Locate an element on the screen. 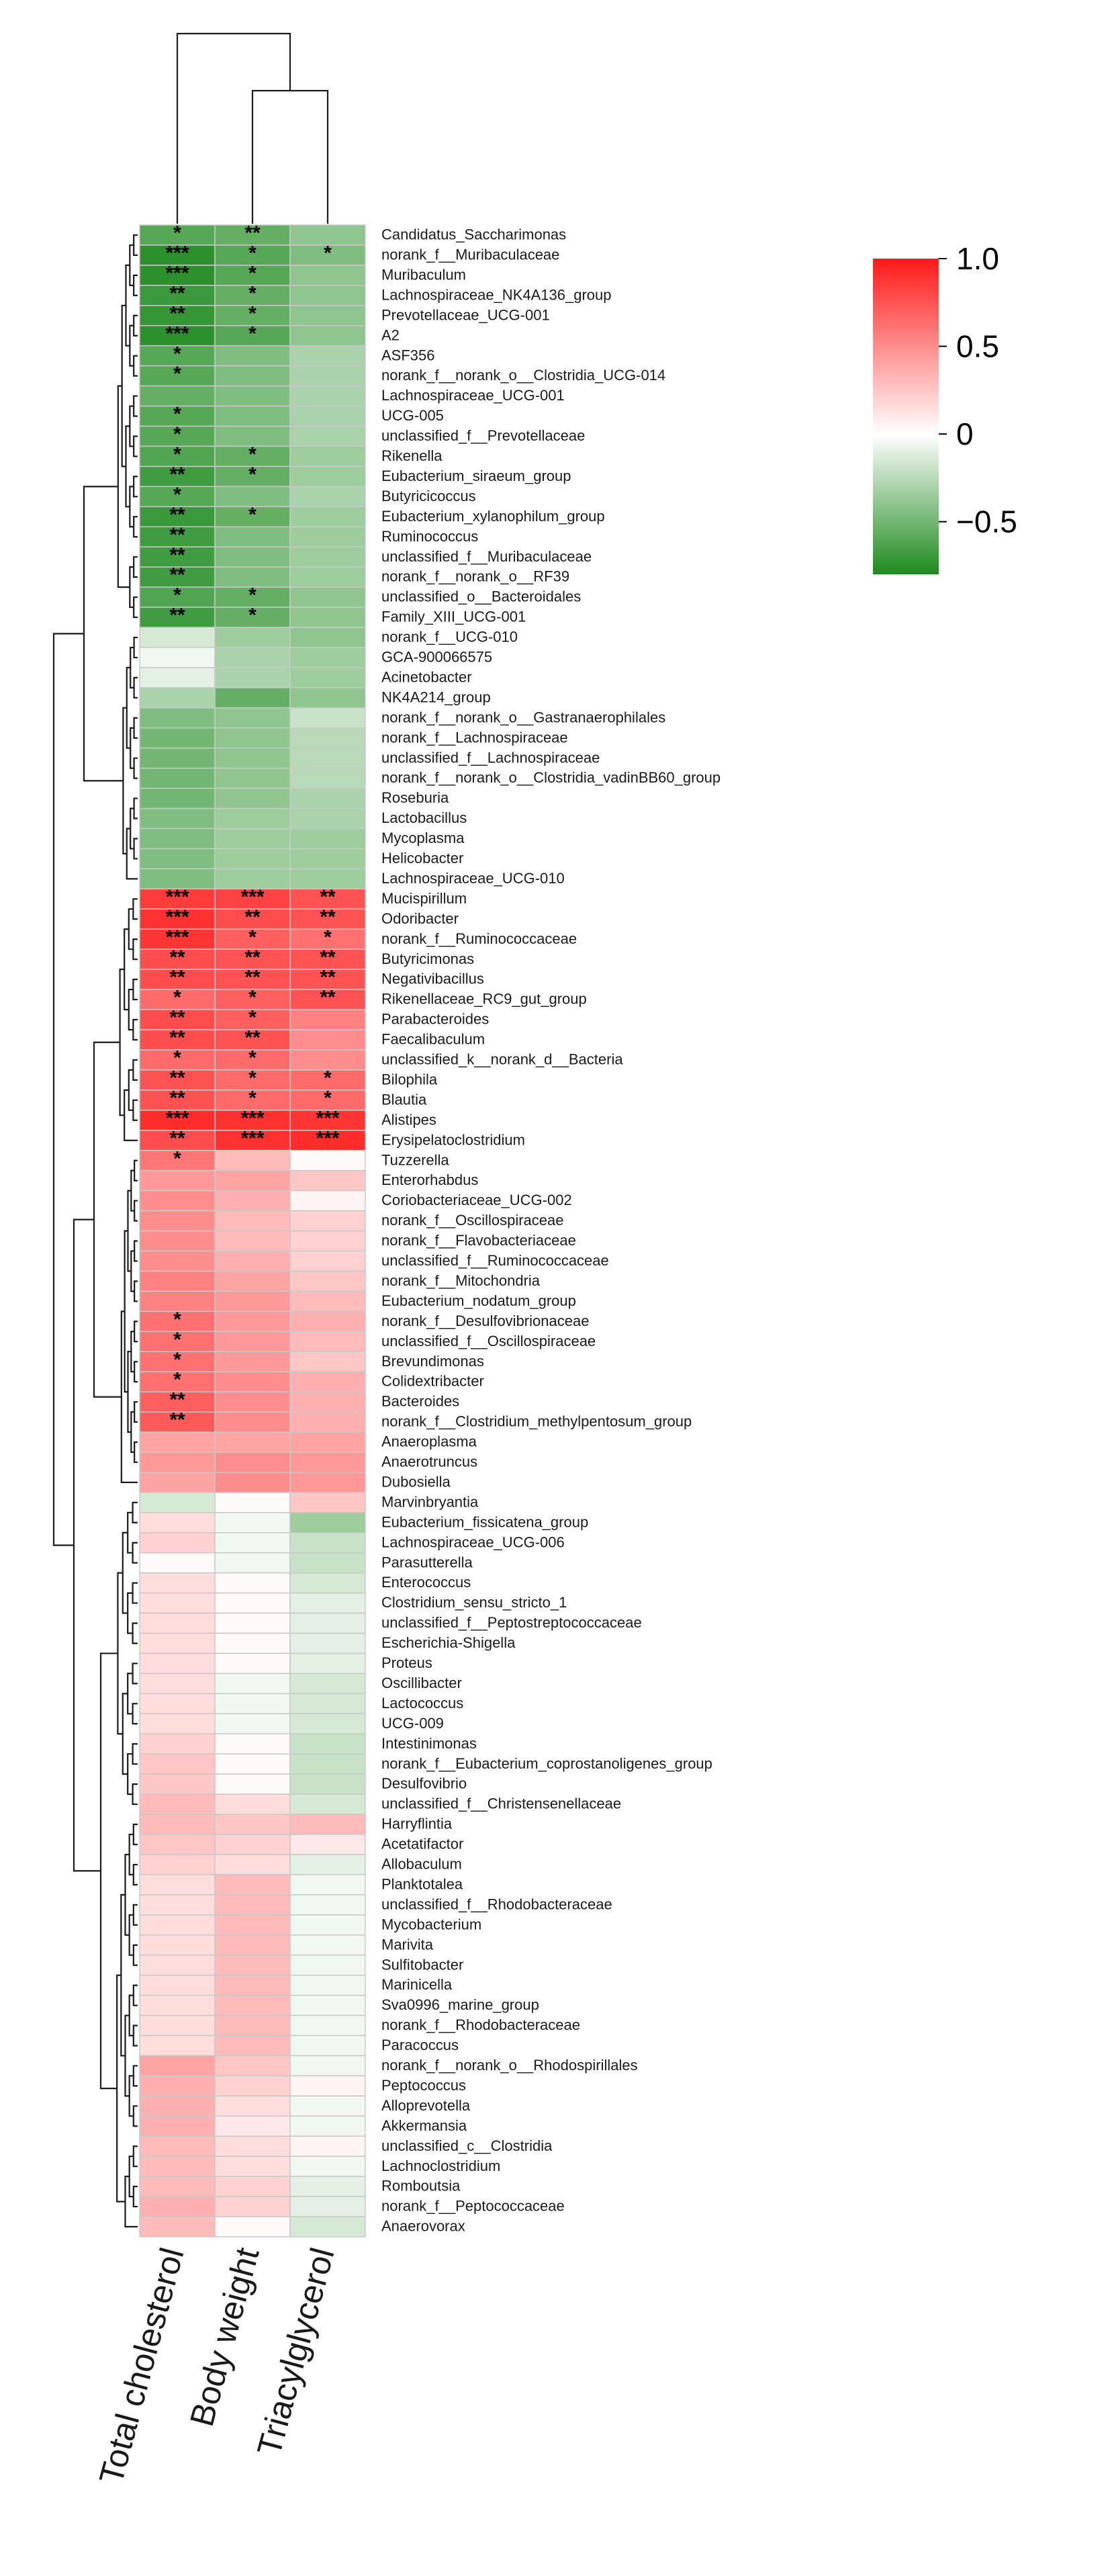 The width and height of the screenshot is (1114, 2576). row-label: Anaerovorax is located at coordinates (423, 2227).